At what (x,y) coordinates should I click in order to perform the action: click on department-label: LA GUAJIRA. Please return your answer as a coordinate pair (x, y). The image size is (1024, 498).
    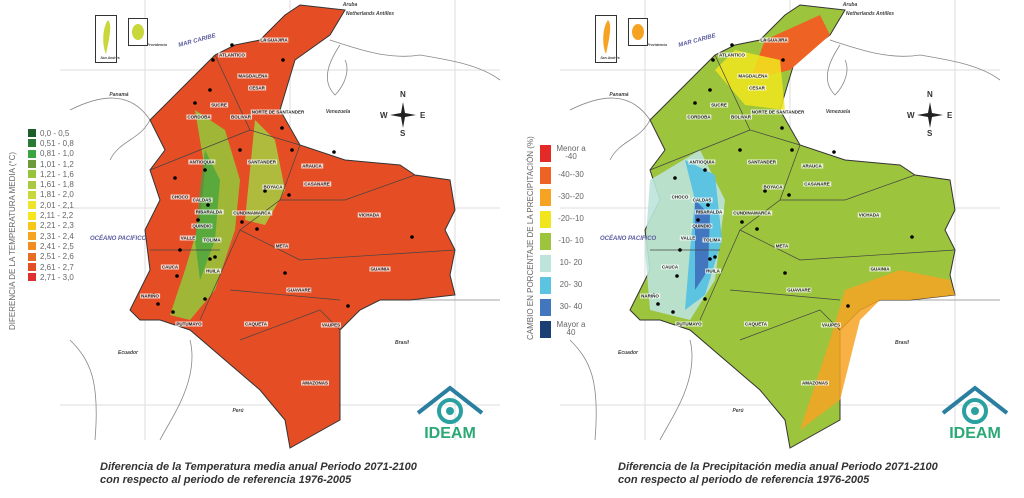
    Looking at the image, I should click on (274, 40).